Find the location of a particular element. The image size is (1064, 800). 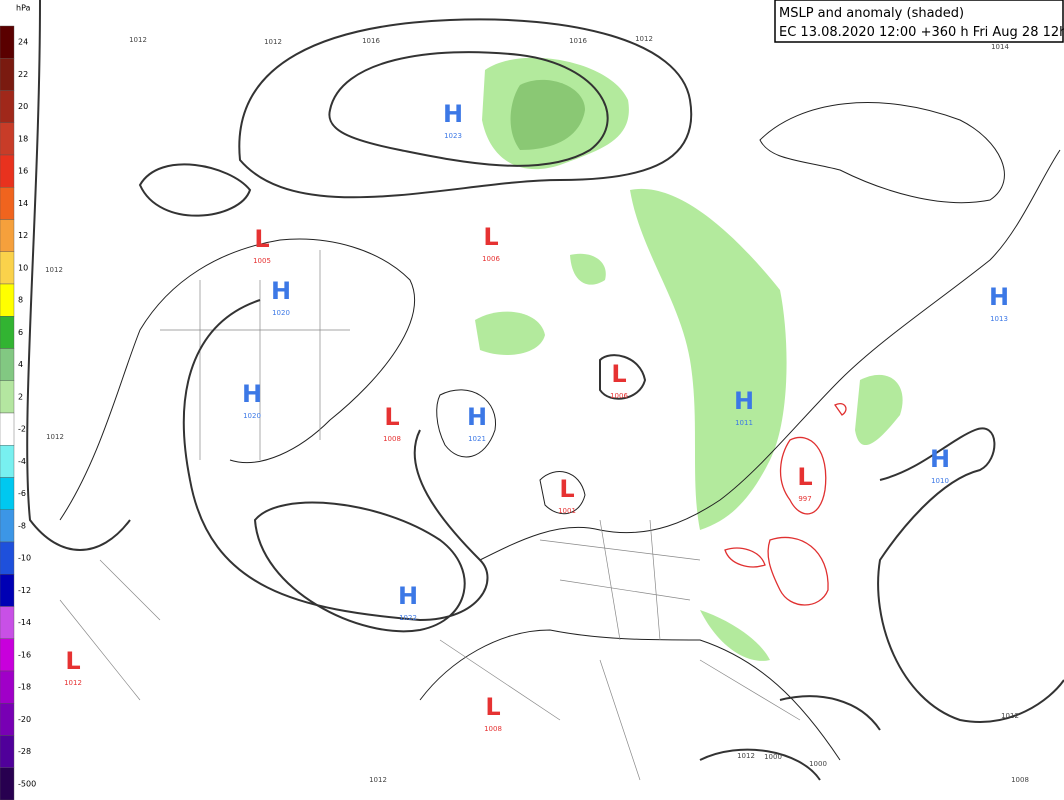

colorbar-label: 24 is located at coordinates (23, 42).